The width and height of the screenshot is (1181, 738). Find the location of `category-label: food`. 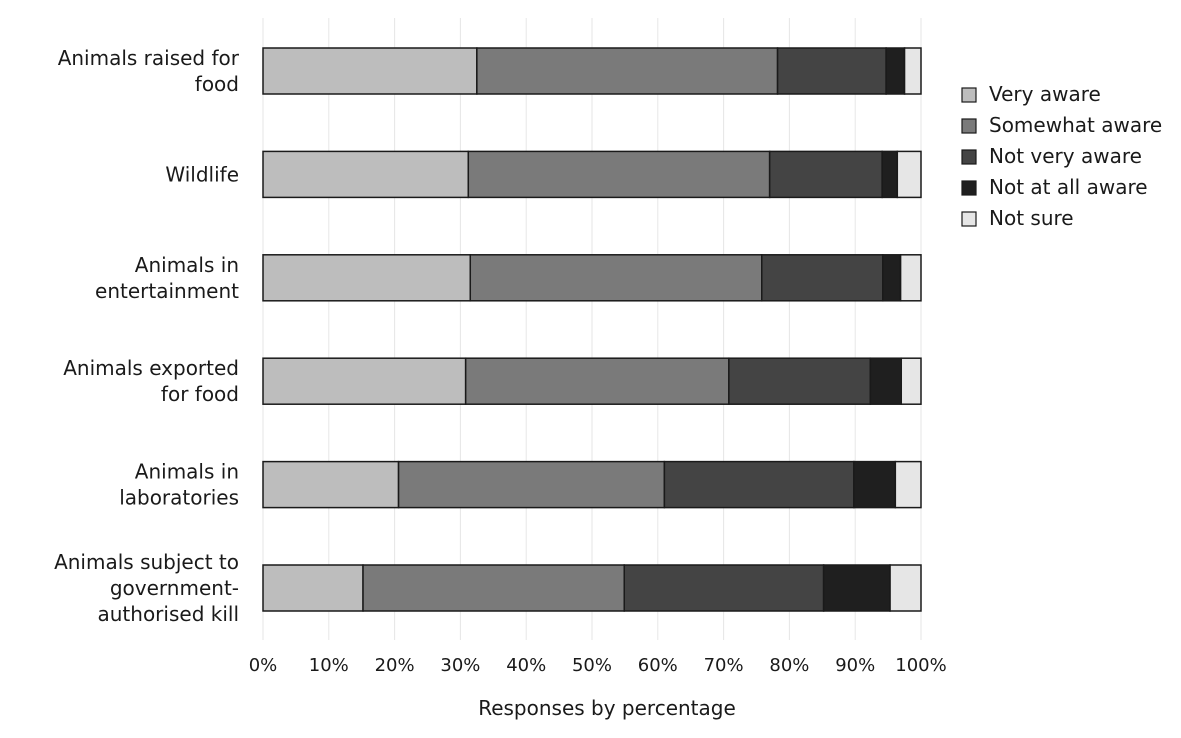

category-label: food is located at coordinates (217, 84).